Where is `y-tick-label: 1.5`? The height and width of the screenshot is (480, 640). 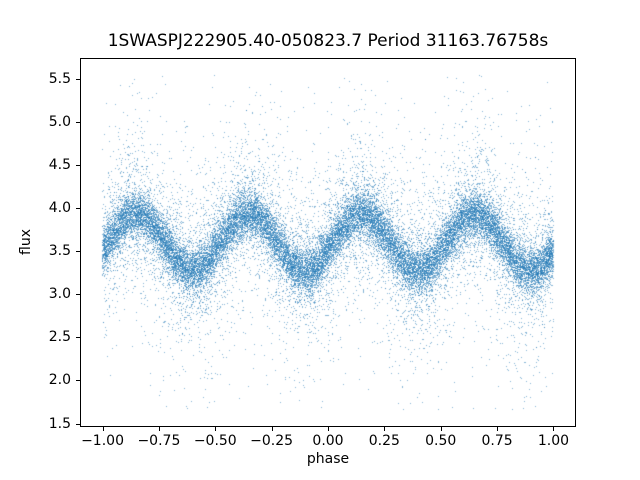 y-tick-label: 1.5 is located at coordinates (59, 423).